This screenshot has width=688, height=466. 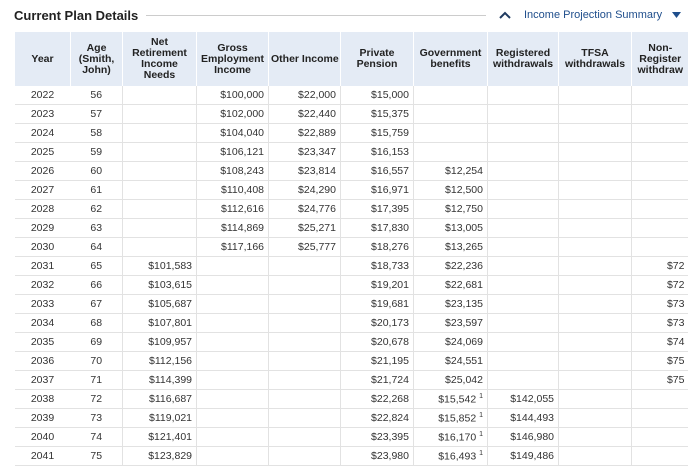 What do you see at coordinates (464, 171) in the screenshot?
I see `cell-text: $12,254` at bounding box center [464, 171].